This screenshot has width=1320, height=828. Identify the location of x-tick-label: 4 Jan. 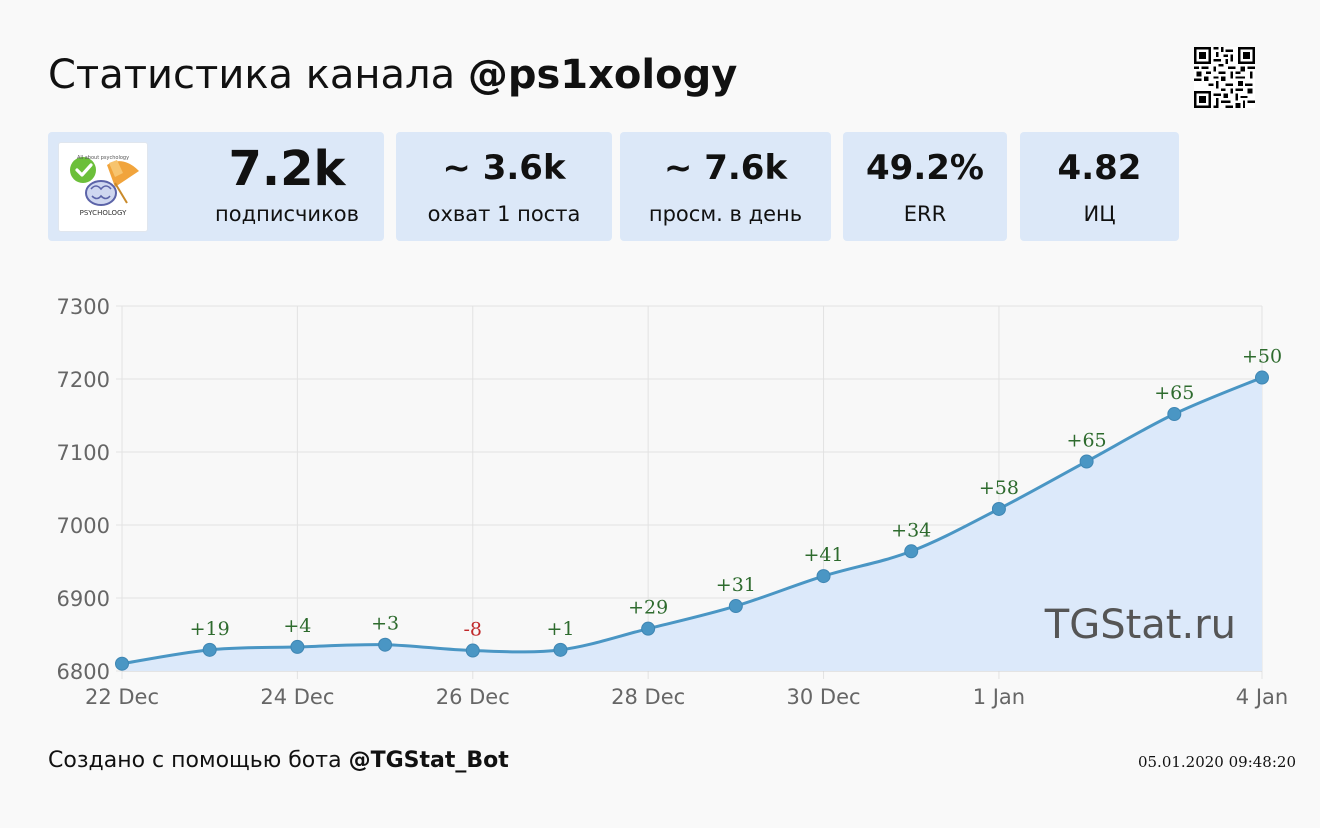
(1262, 697).